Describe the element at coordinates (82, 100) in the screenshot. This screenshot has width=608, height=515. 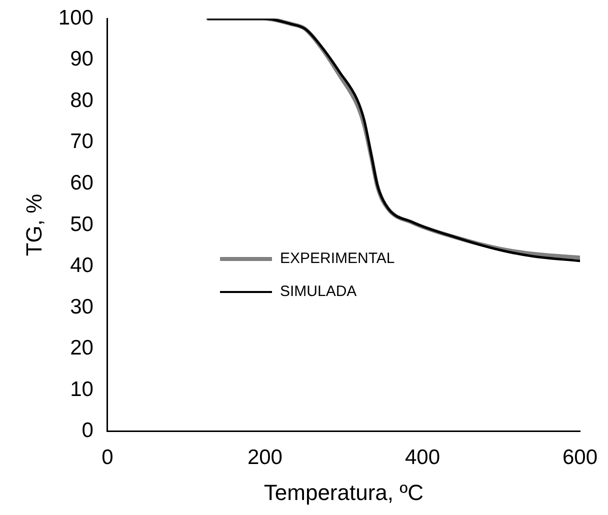
I see `y-tick-label: 80` at that location.